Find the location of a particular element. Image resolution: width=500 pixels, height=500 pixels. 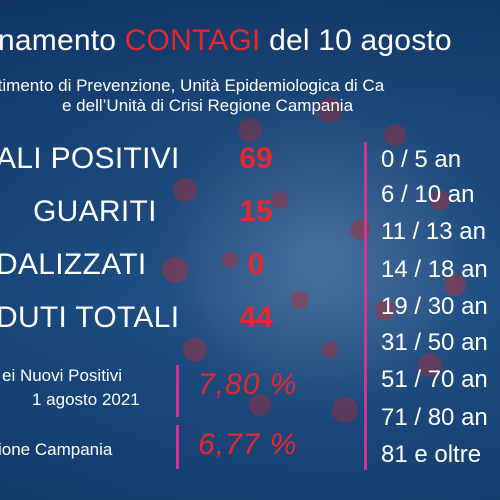

stat-label-deceduti: DUTI TOTALI is located at coordinates (90, 317).